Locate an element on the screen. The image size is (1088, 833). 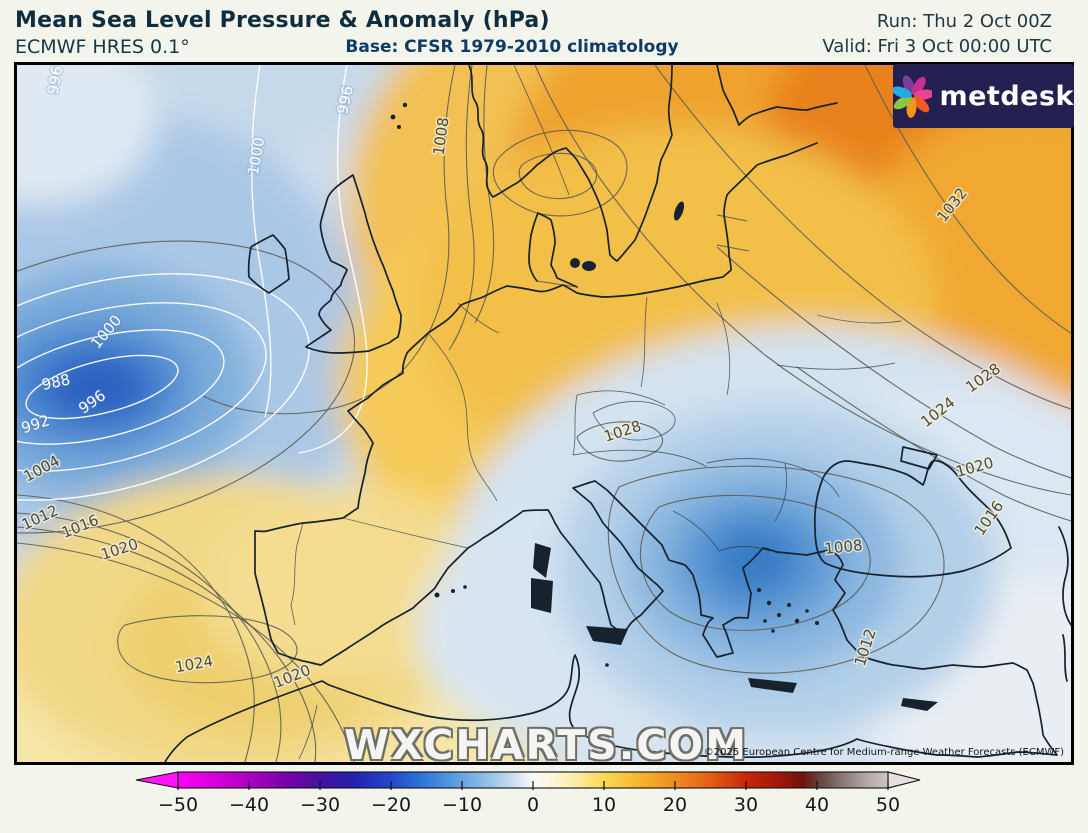
metdesk-flower-icon is located at coordinates (913, 96).